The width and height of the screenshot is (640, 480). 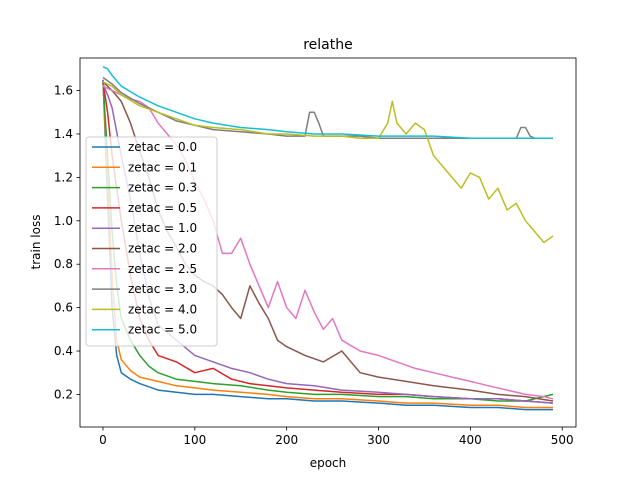 I want to click on legend-label-7: zetac = 3.0, so click(x=162, y=289).